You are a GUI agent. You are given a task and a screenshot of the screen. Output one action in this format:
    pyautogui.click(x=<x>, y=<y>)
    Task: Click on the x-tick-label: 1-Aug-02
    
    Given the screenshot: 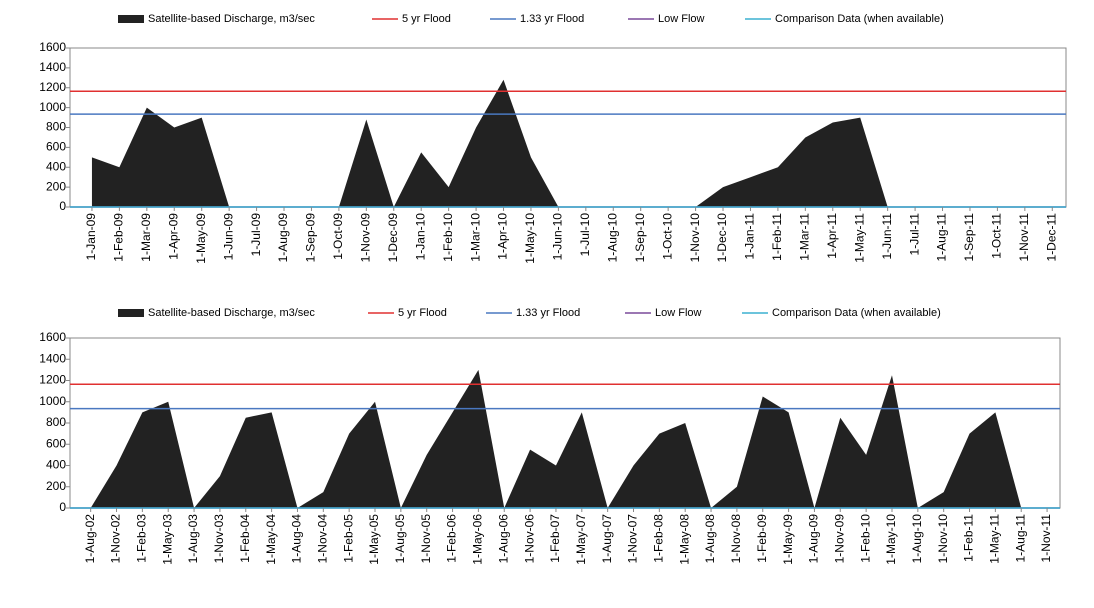 What is the action you would take?
    pyautogui.click(x=90, y=539)
    